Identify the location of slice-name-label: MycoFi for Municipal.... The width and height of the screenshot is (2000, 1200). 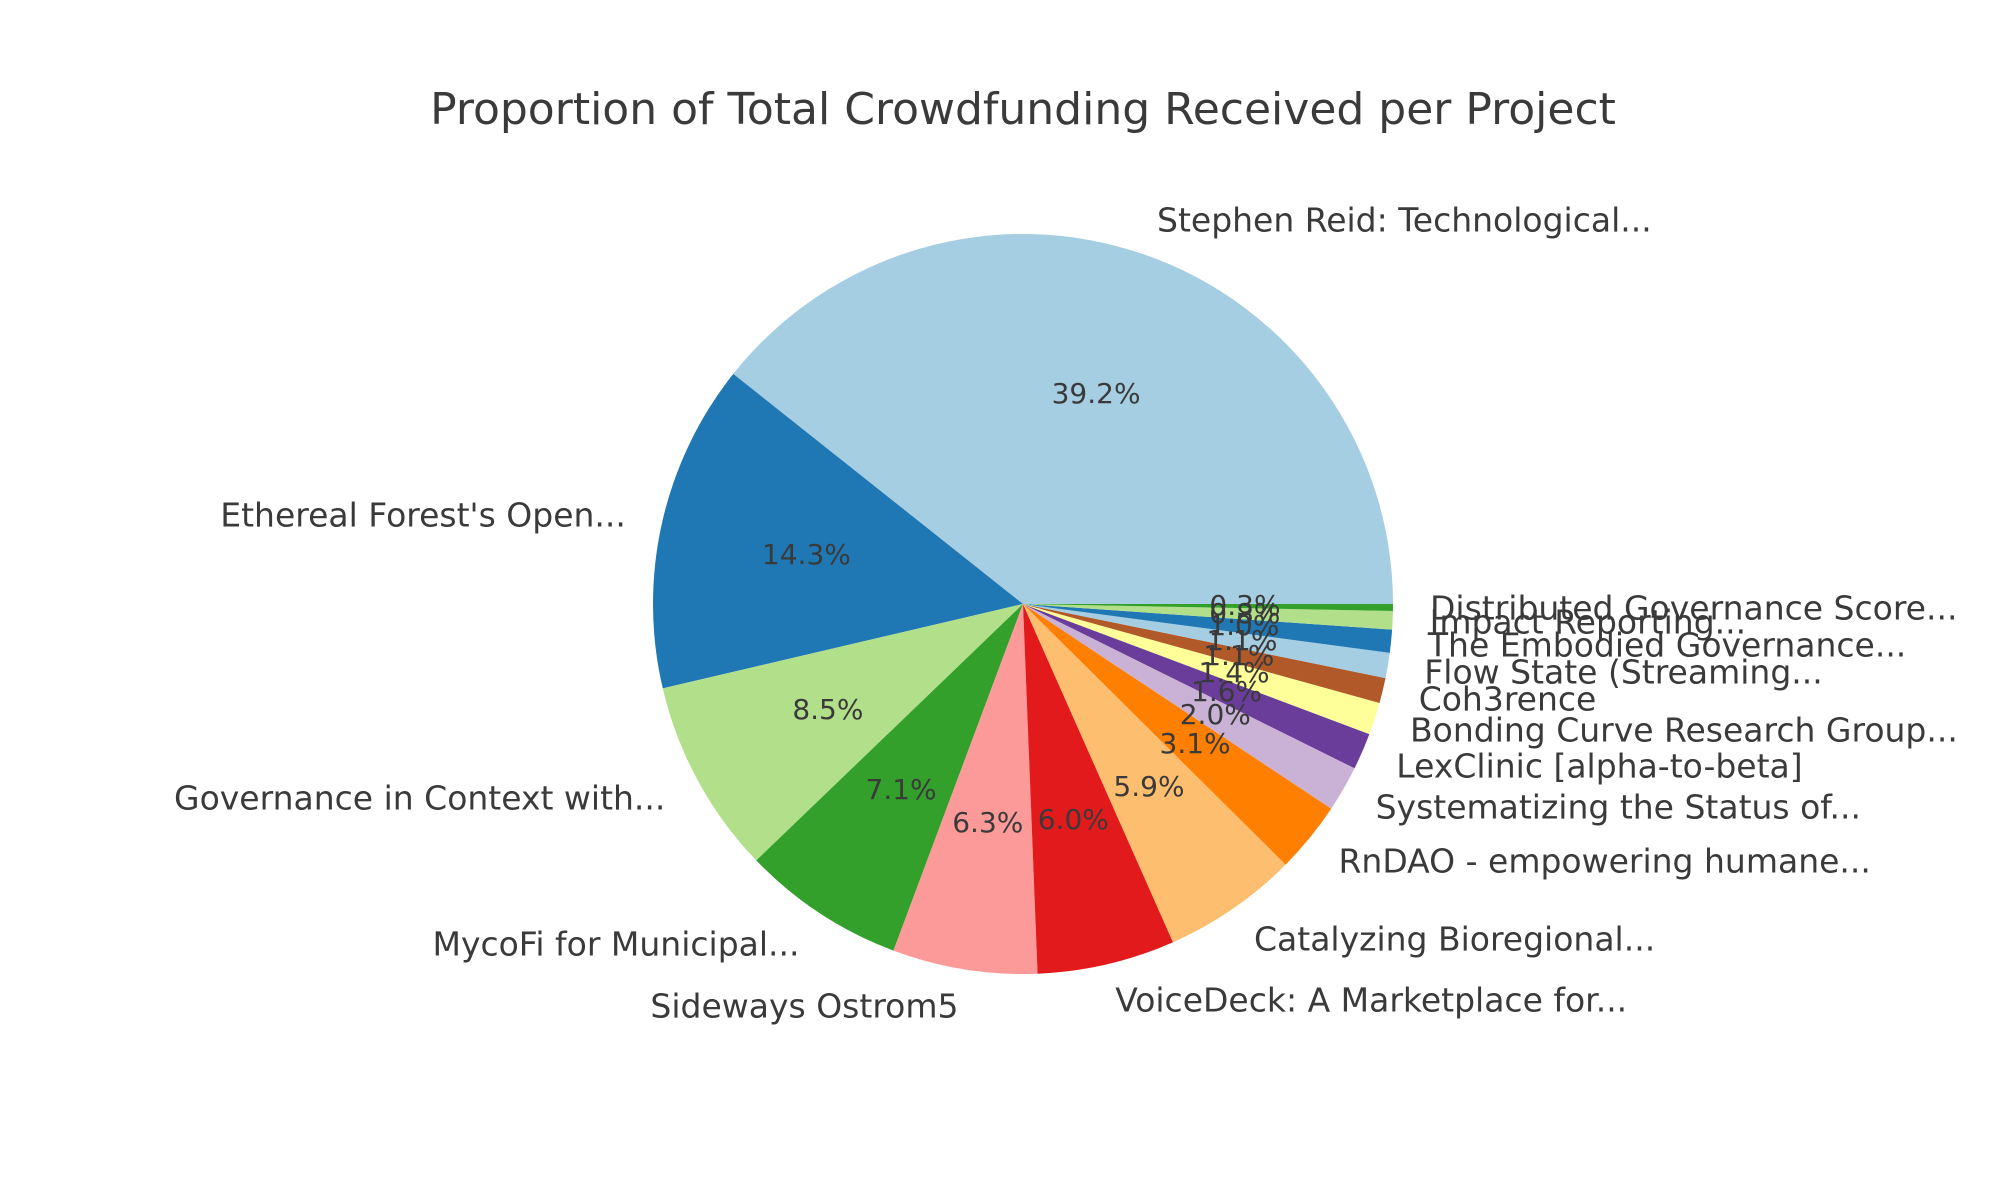
(616, 944).